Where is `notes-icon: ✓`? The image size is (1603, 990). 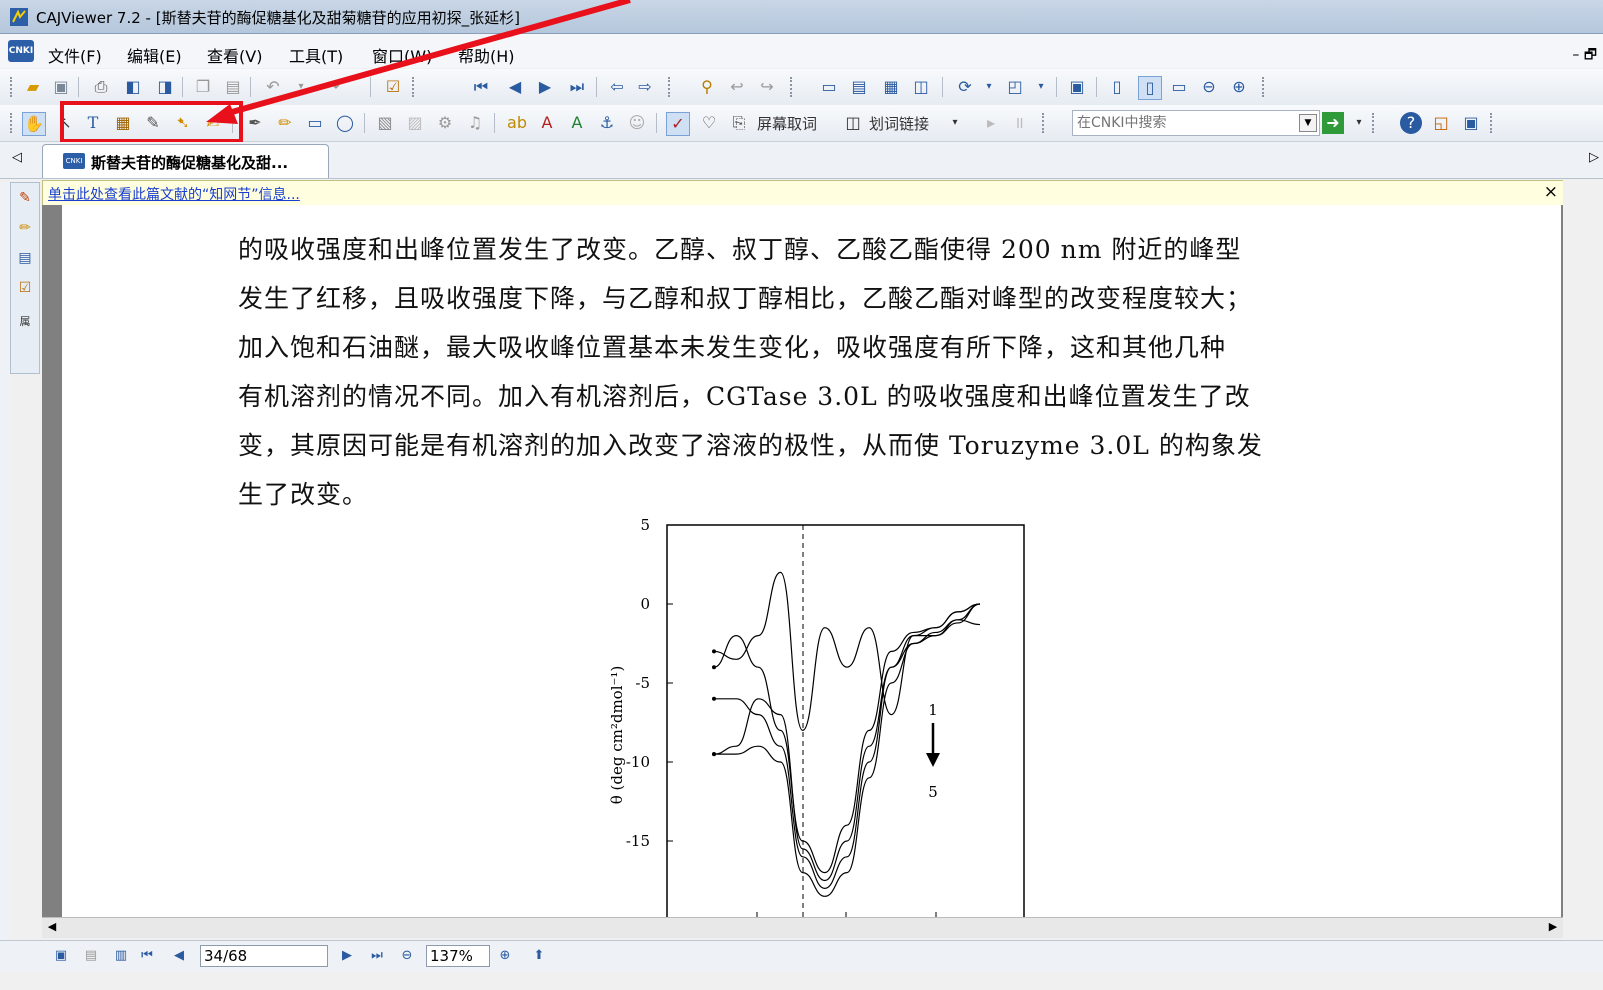
notes-icon: ✓ is located at coordinates (678, 124).